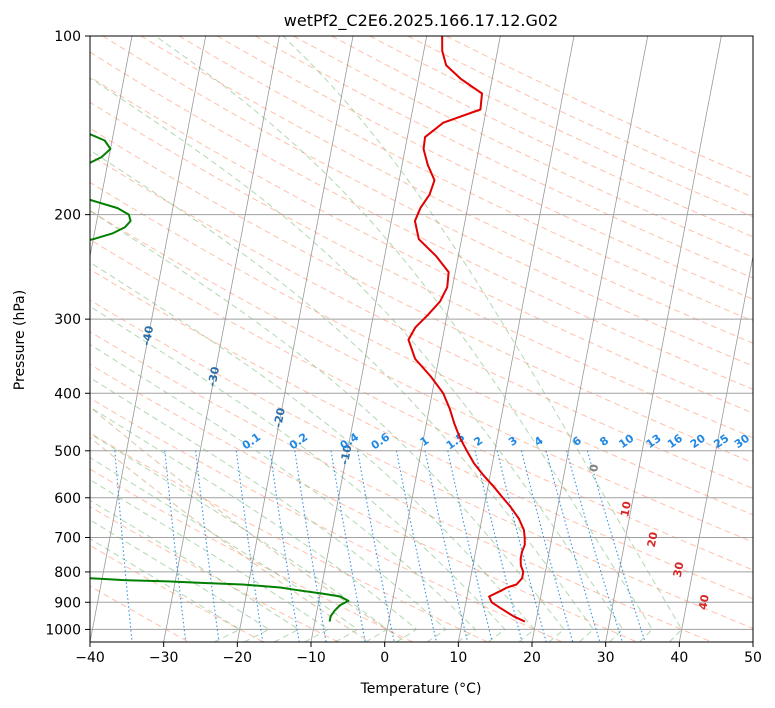 This screenshot has width=775, height=708. What do you see at coordinates (311, 658) in the screenshot?
I see `x-tick-label: −10` at bounding box center [311, 658].